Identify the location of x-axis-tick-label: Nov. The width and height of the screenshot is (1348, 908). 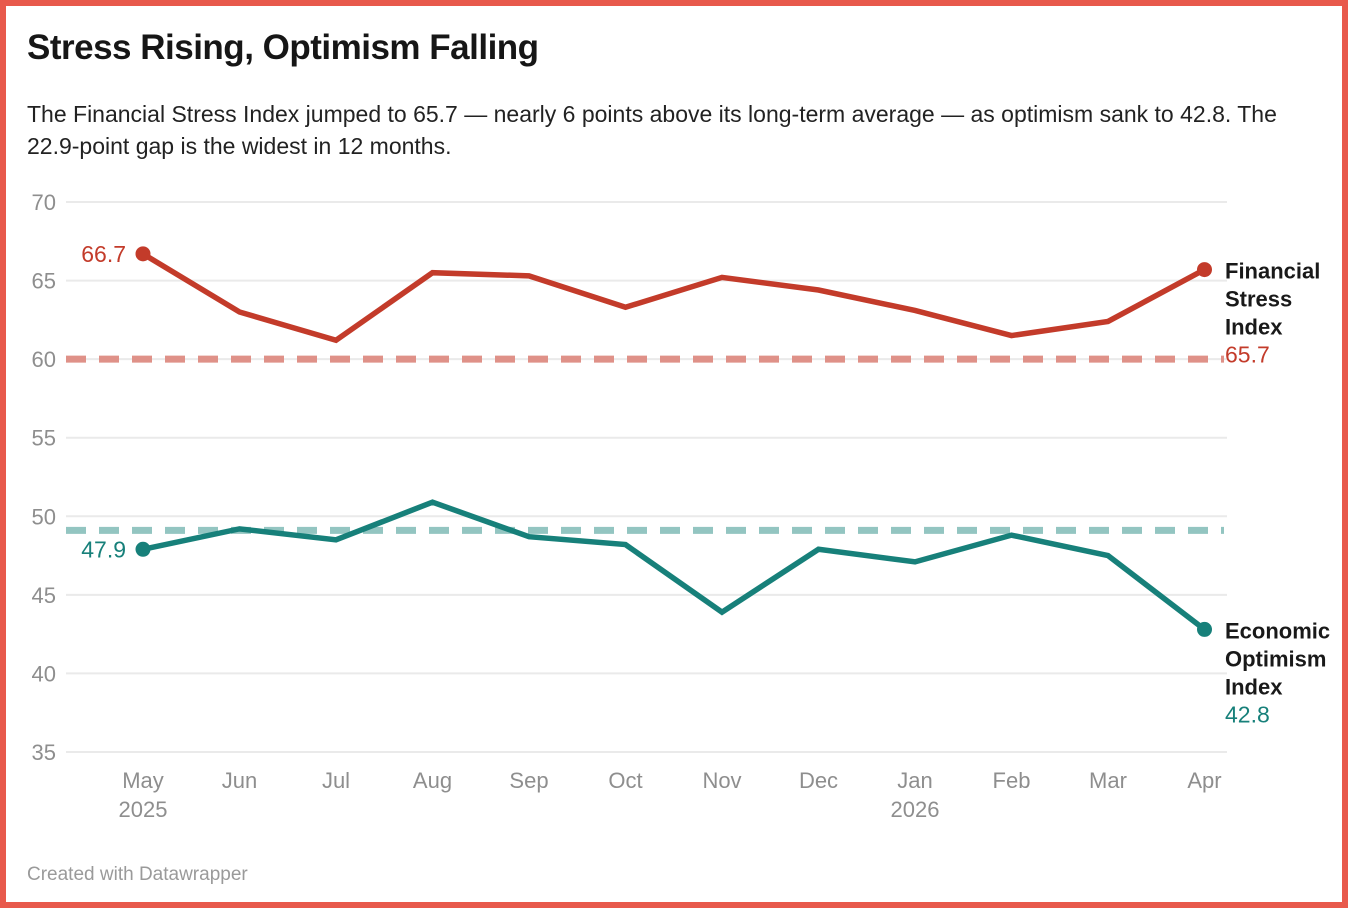
(721, 780).